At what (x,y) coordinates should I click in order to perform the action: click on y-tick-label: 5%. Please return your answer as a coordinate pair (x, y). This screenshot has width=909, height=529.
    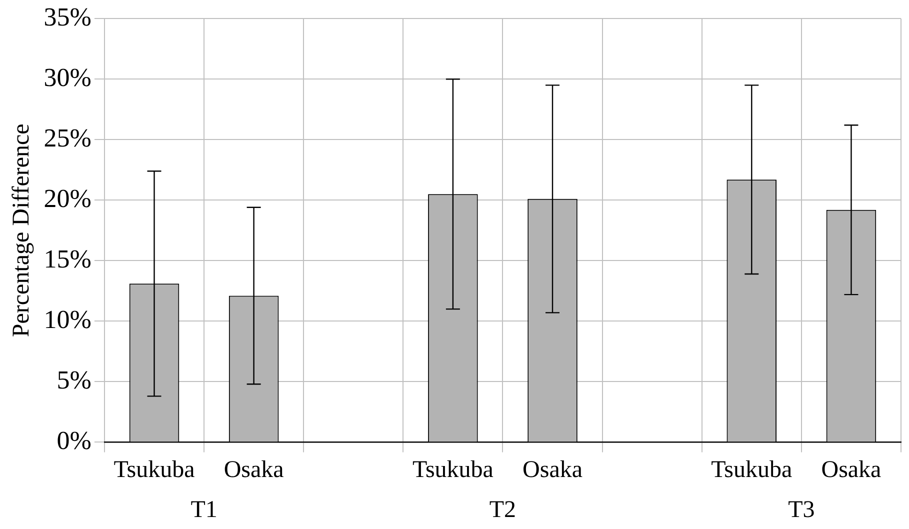
    Looking at the image, I should click on (74, 380).